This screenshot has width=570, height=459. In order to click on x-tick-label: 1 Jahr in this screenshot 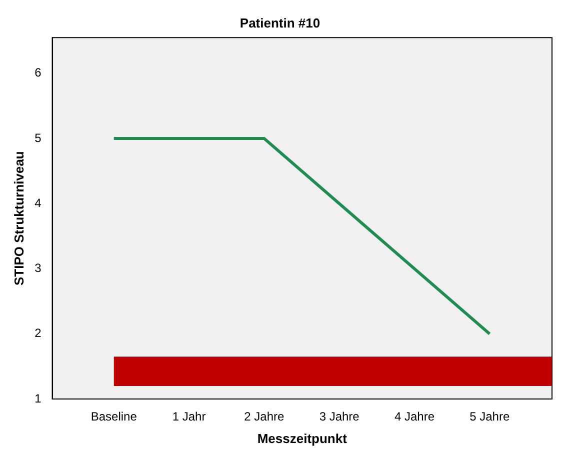, I will do `click(189, 417)`.